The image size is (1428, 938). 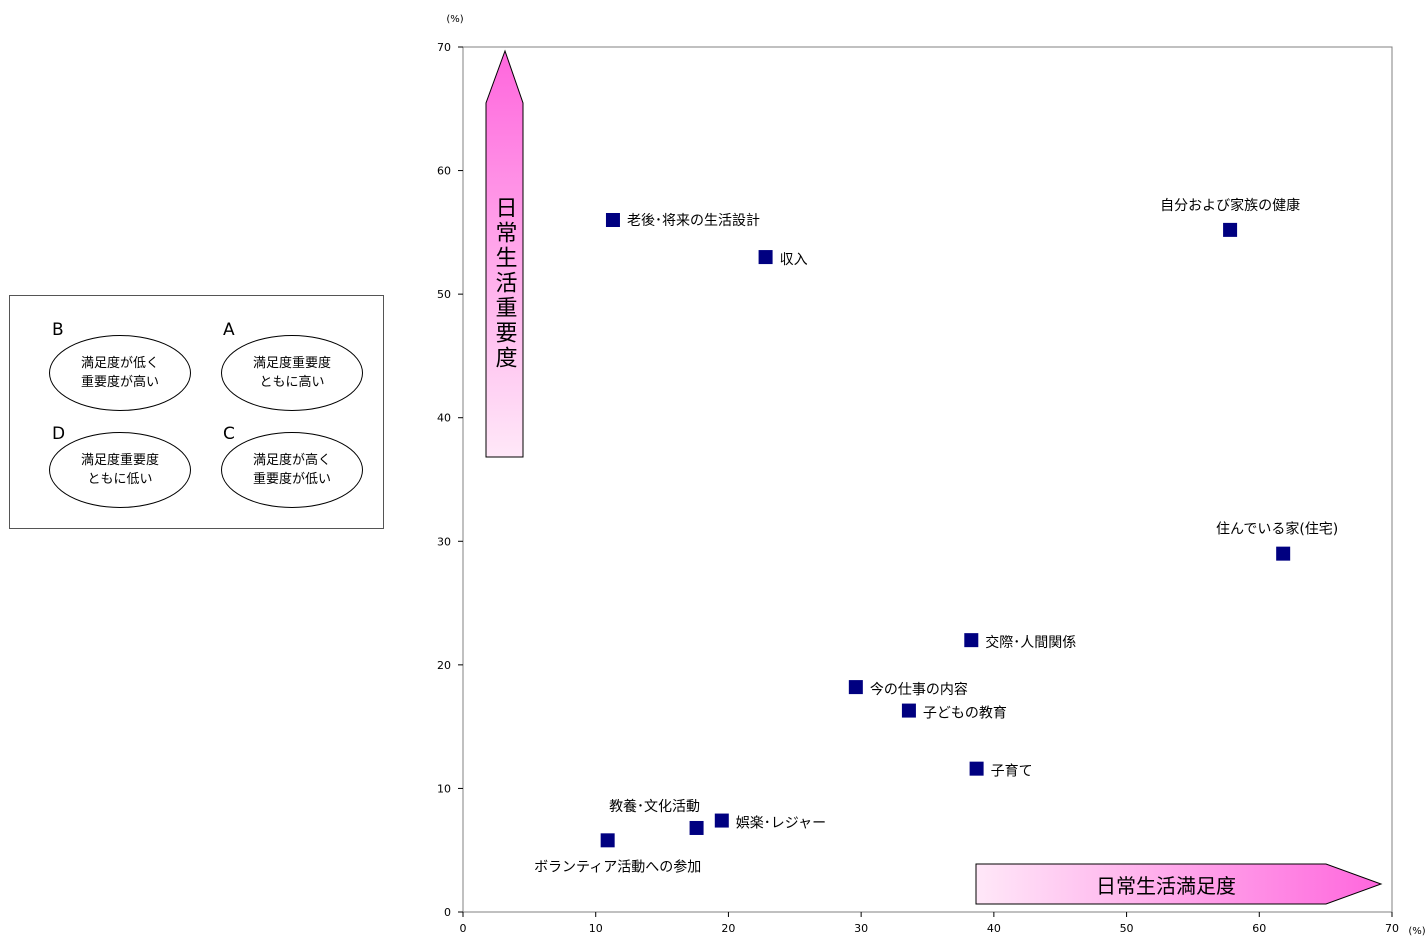 What do you see at coordinates (505, 283) in the screenshot?
I see `y-axis-label: 日常生活重要度` at bounding box center [505, 283].